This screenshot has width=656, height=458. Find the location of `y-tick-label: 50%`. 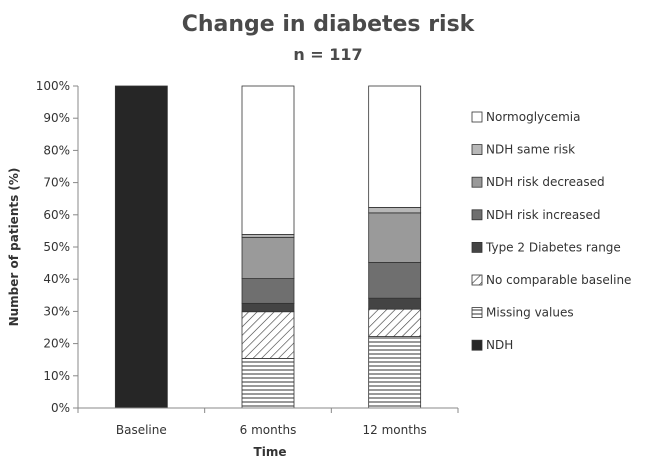

y-tick-label: 50% is located at coordinates (56, 247).